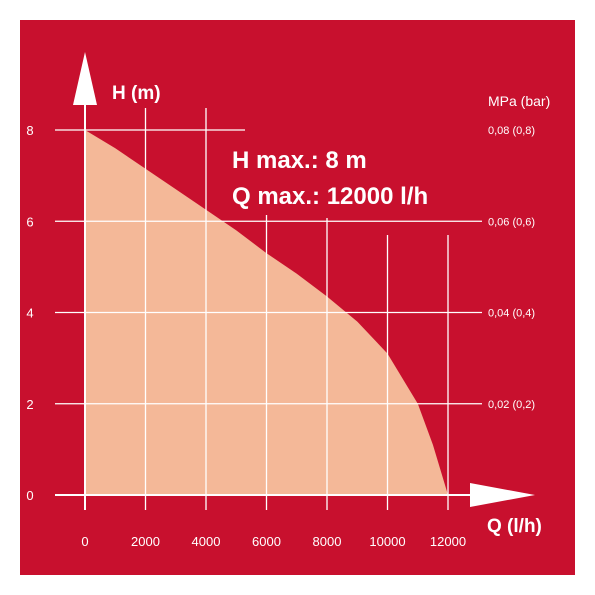  I want to click on y2-tick-label: 0,04 (0,4), so click(511, 314).